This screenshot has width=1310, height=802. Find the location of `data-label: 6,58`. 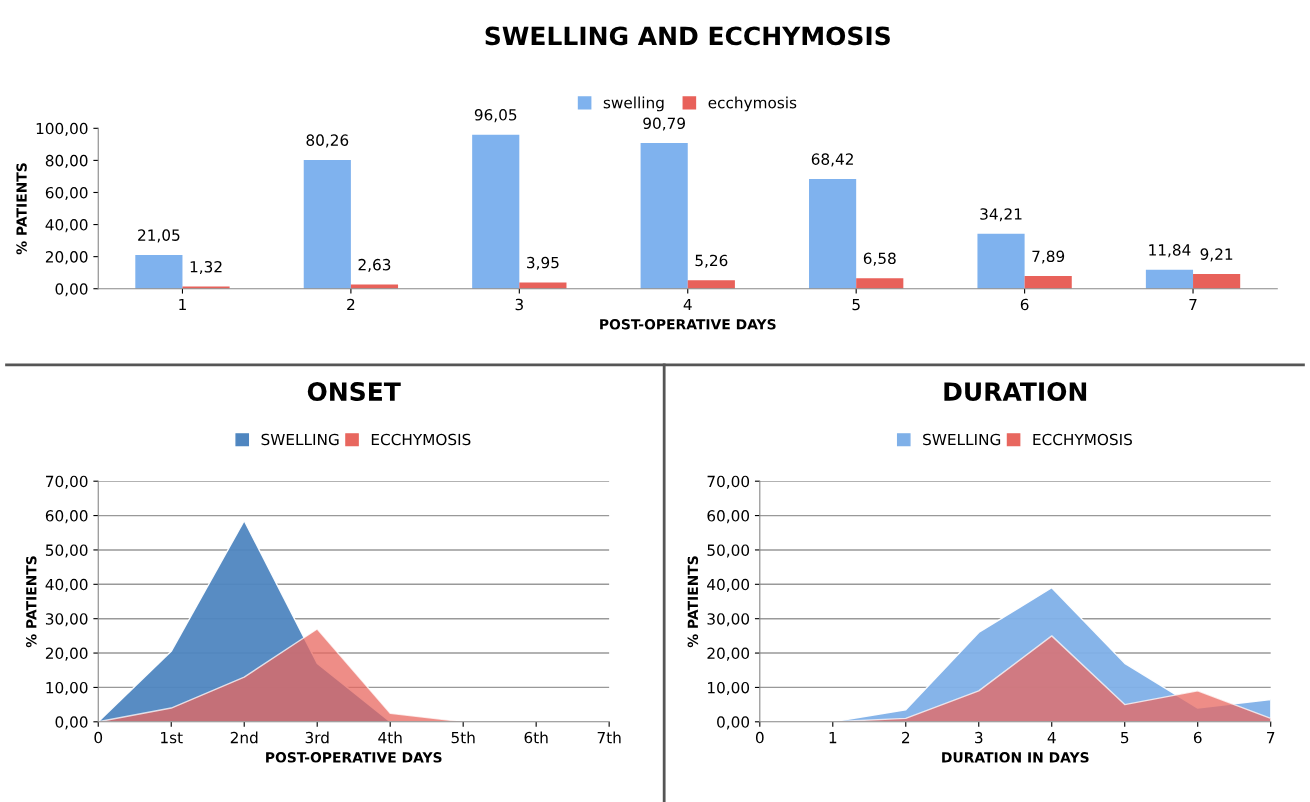

data-label: 6,58 is located at coordinates (879, 259).